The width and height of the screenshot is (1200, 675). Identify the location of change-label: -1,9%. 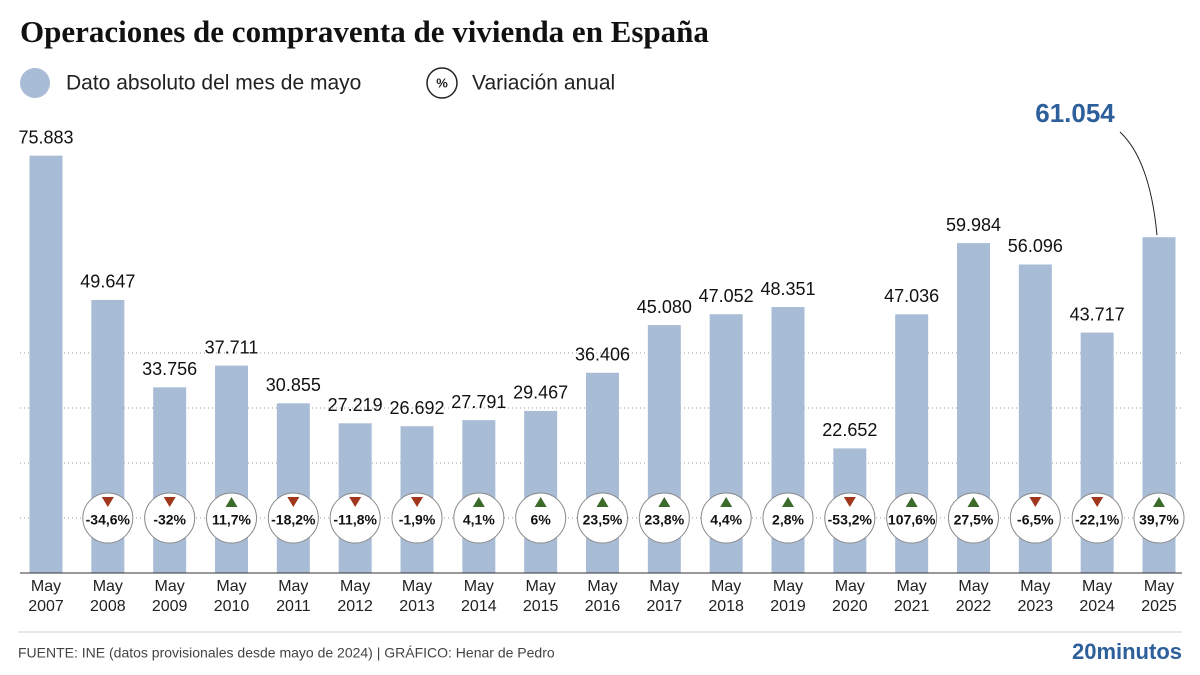
(417, 520).